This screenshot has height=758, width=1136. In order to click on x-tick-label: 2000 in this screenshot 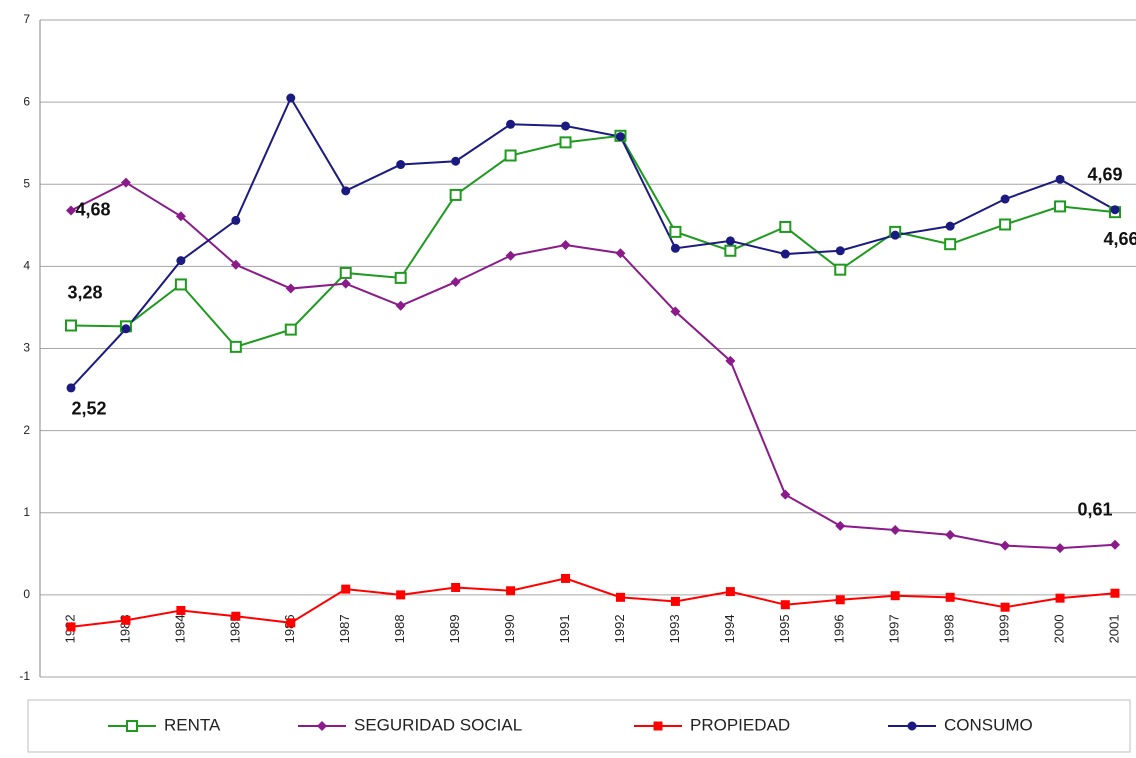, I will do `click(1058, 628)`.